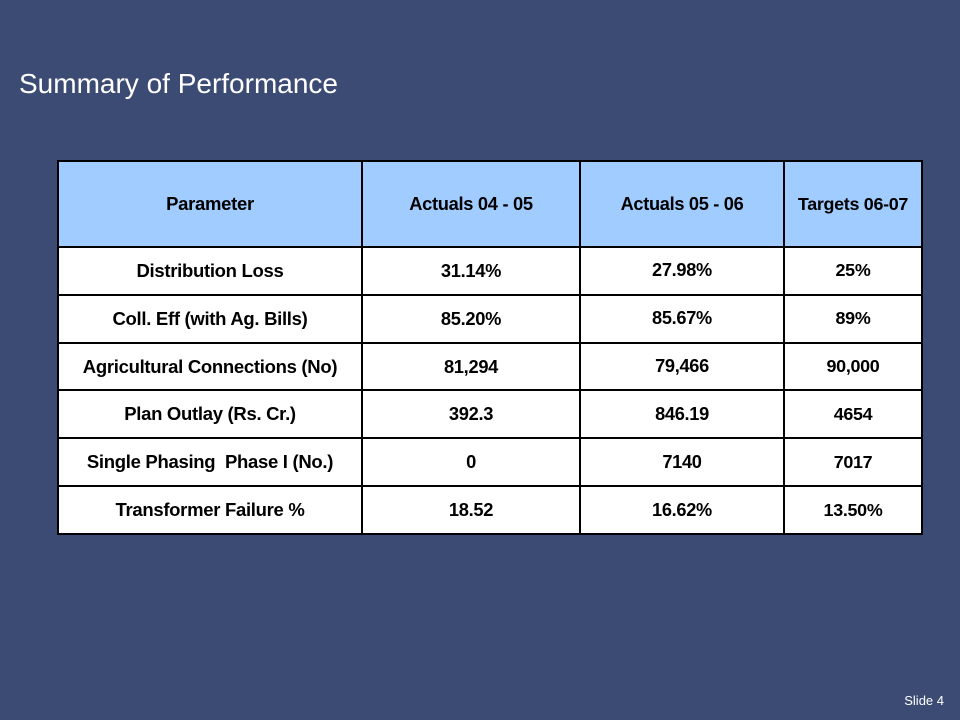 Image resolution: width=960 pixels, height=720 pixels. Describe the element at coordinates (178, 83) in the screenshot. I see `slide-title: Summary of Performance` at that location.